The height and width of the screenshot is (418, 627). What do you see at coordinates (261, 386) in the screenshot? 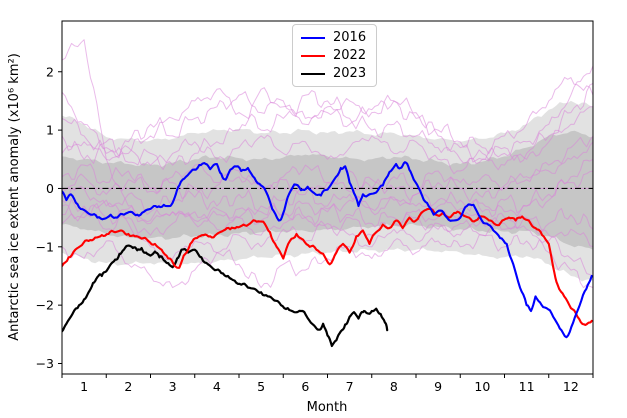
I see `x-tick-label: 5` at bounding box center [261, 386].